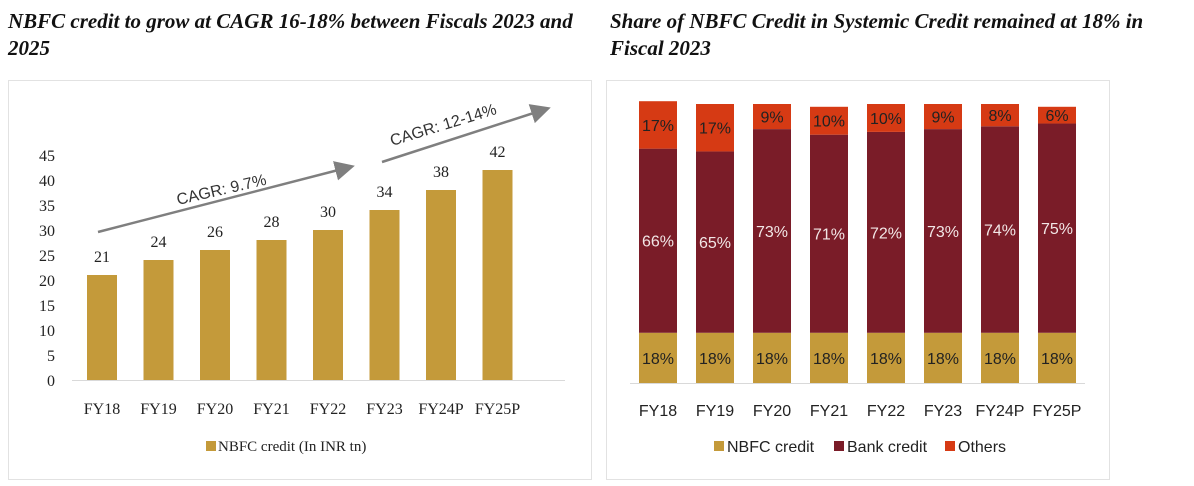 The image size is (1194, 486). Describe the element at coordinates (47, 156) in the screenshot. I see `y-tick-label: 45` at that location.